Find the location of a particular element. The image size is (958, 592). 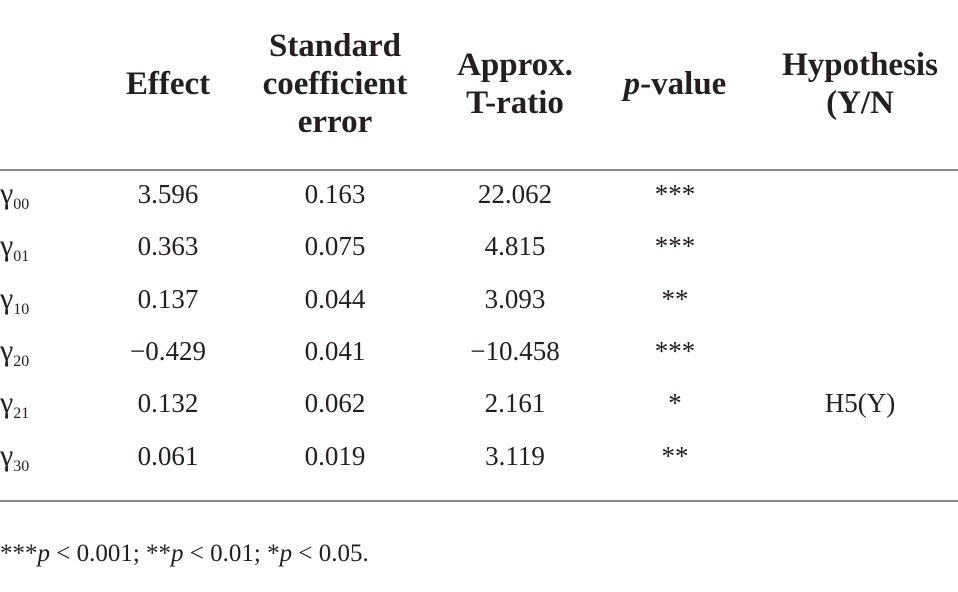

header-se-line-1: Standard is located at coordinates (335, 46).